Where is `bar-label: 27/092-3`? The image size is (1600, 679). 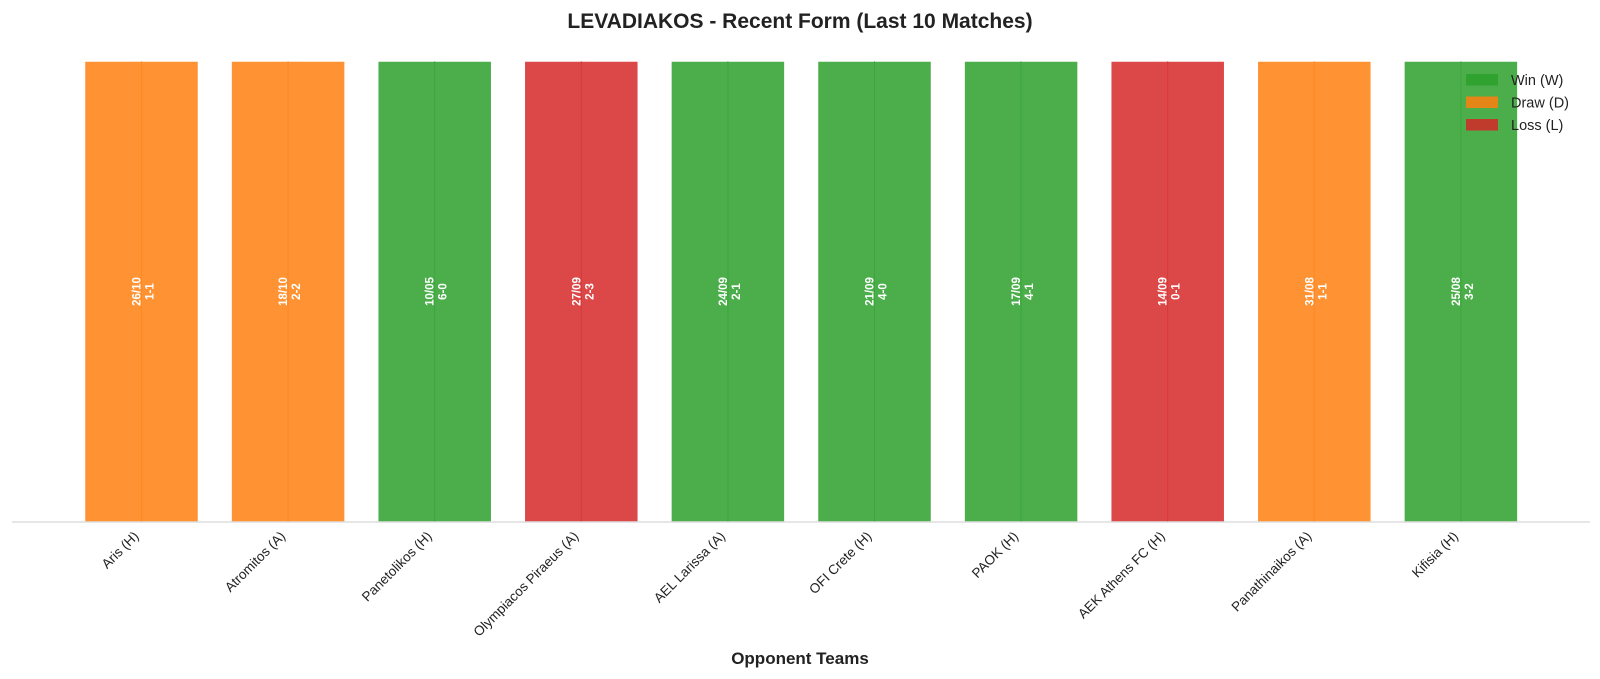
bar-label: 27/092-3 is located at coordinates (583, 291).